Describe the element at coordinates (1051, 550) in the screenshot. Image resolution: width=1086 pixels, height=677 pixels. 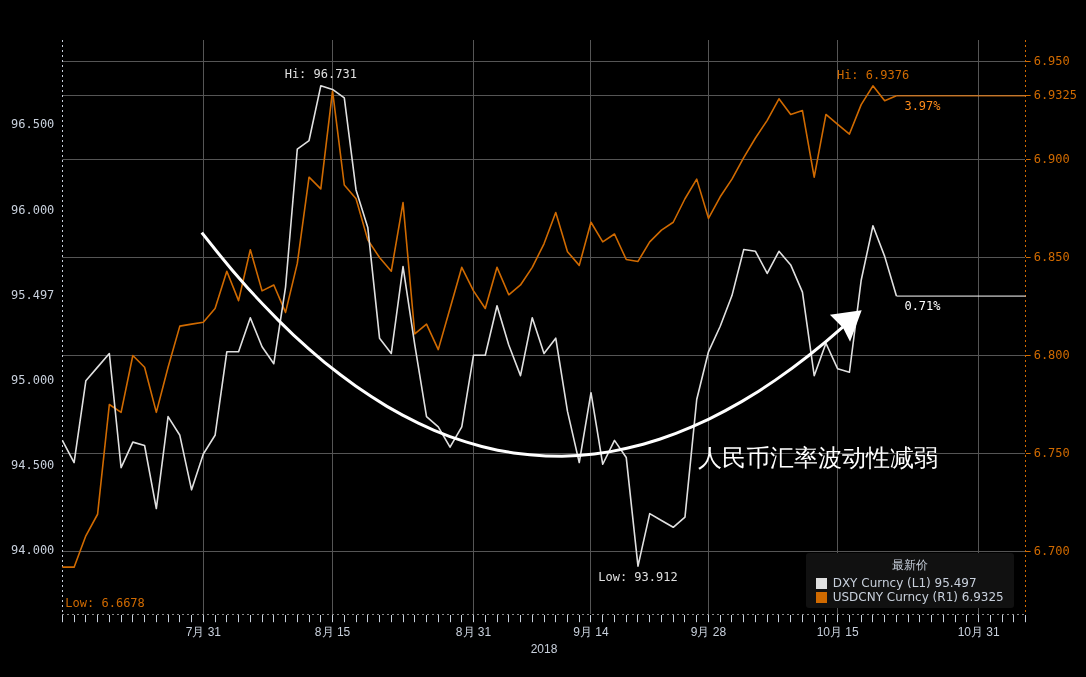
I see `y2-tick-label: 6.700` at that location.